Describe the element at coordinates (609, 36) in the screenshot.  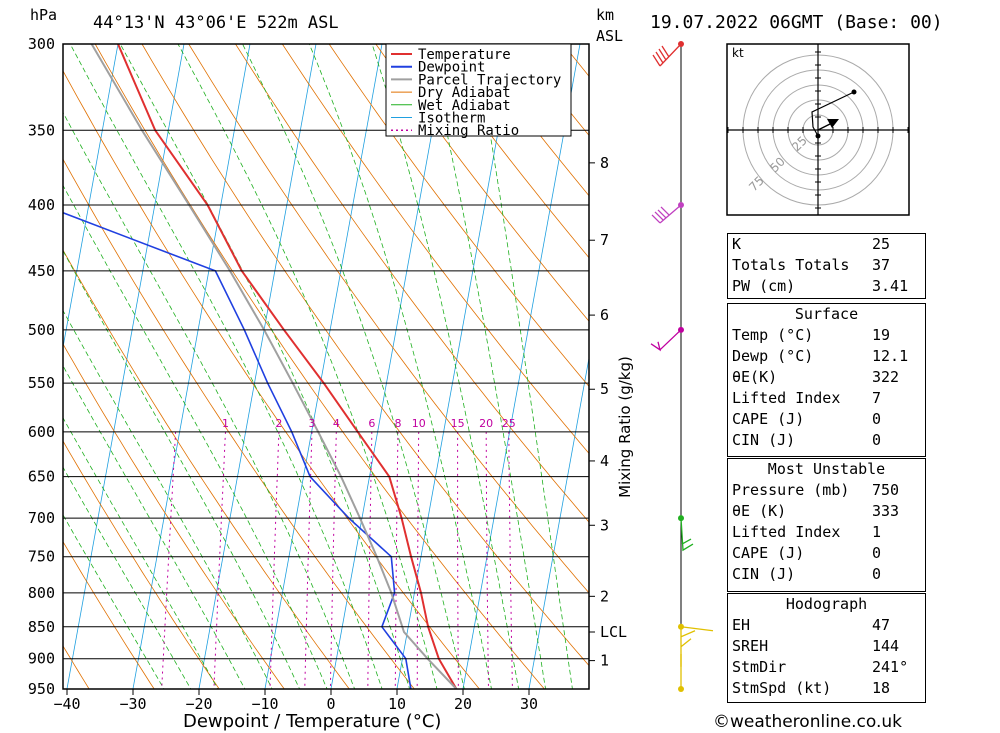
I see `asl-label: ASL` at that location.